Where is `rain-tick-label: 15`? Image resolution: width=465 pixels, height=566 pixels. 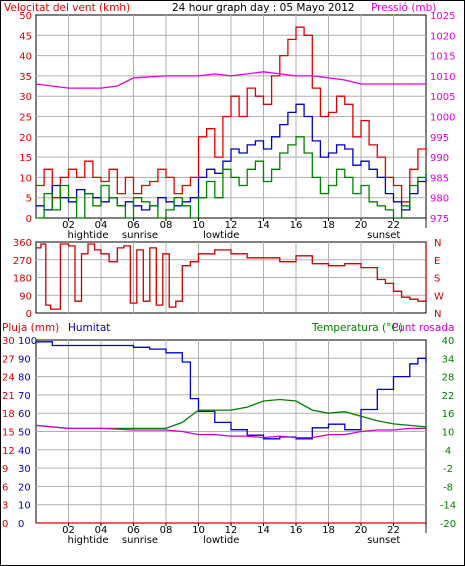 rain-tick-label: 15 is located at coordinates (8, 433).